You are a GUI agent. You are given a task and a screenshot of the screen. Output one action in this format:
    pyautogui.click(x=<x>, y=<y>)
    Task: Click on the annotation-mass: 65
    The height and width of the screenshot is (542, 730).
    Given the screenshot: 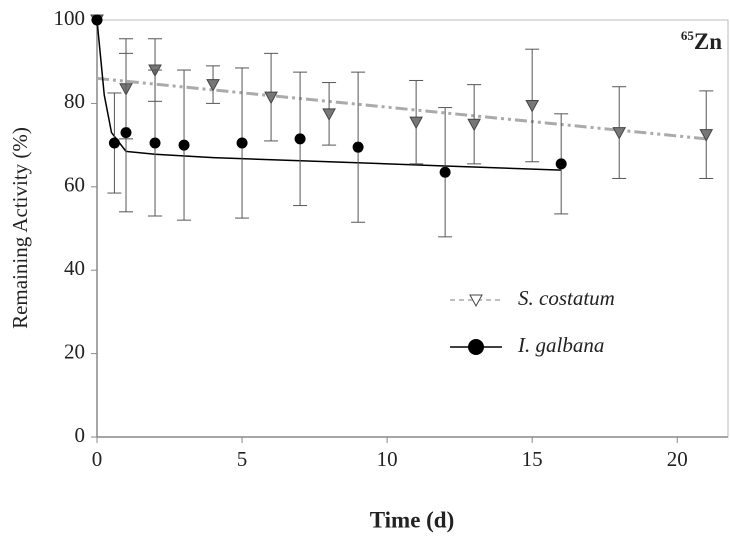 What is the action you would take?
    pyautogui.click(x=688, y=35)
    